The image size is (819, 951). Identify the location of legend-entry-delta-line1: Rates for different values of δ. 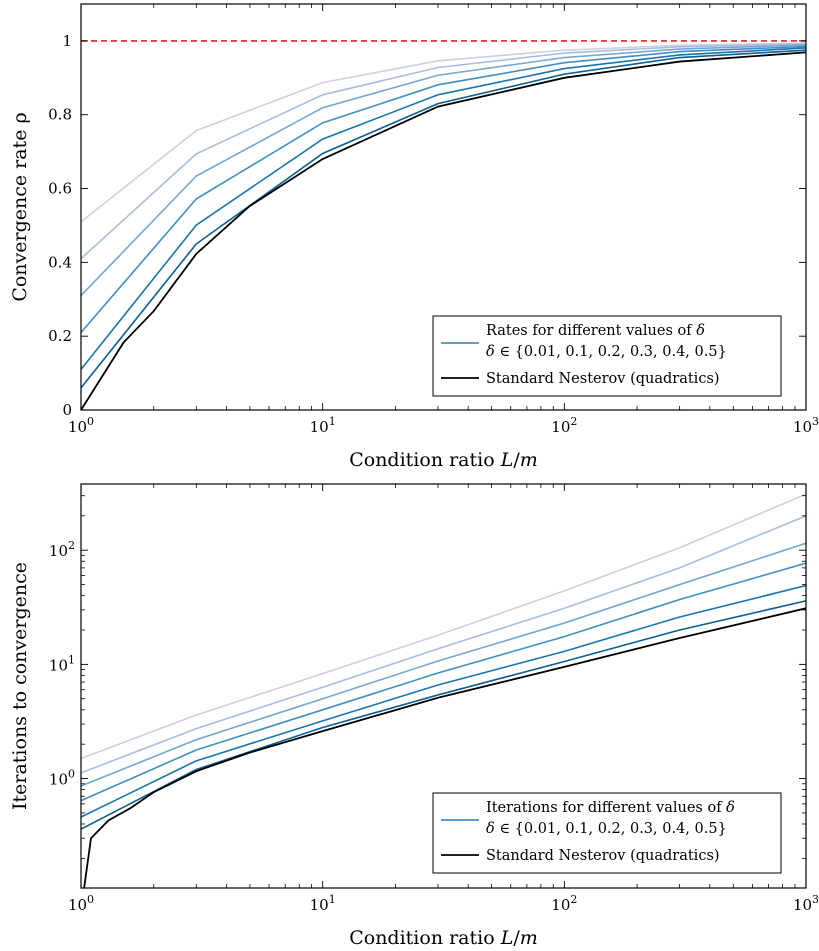
(595, 331).